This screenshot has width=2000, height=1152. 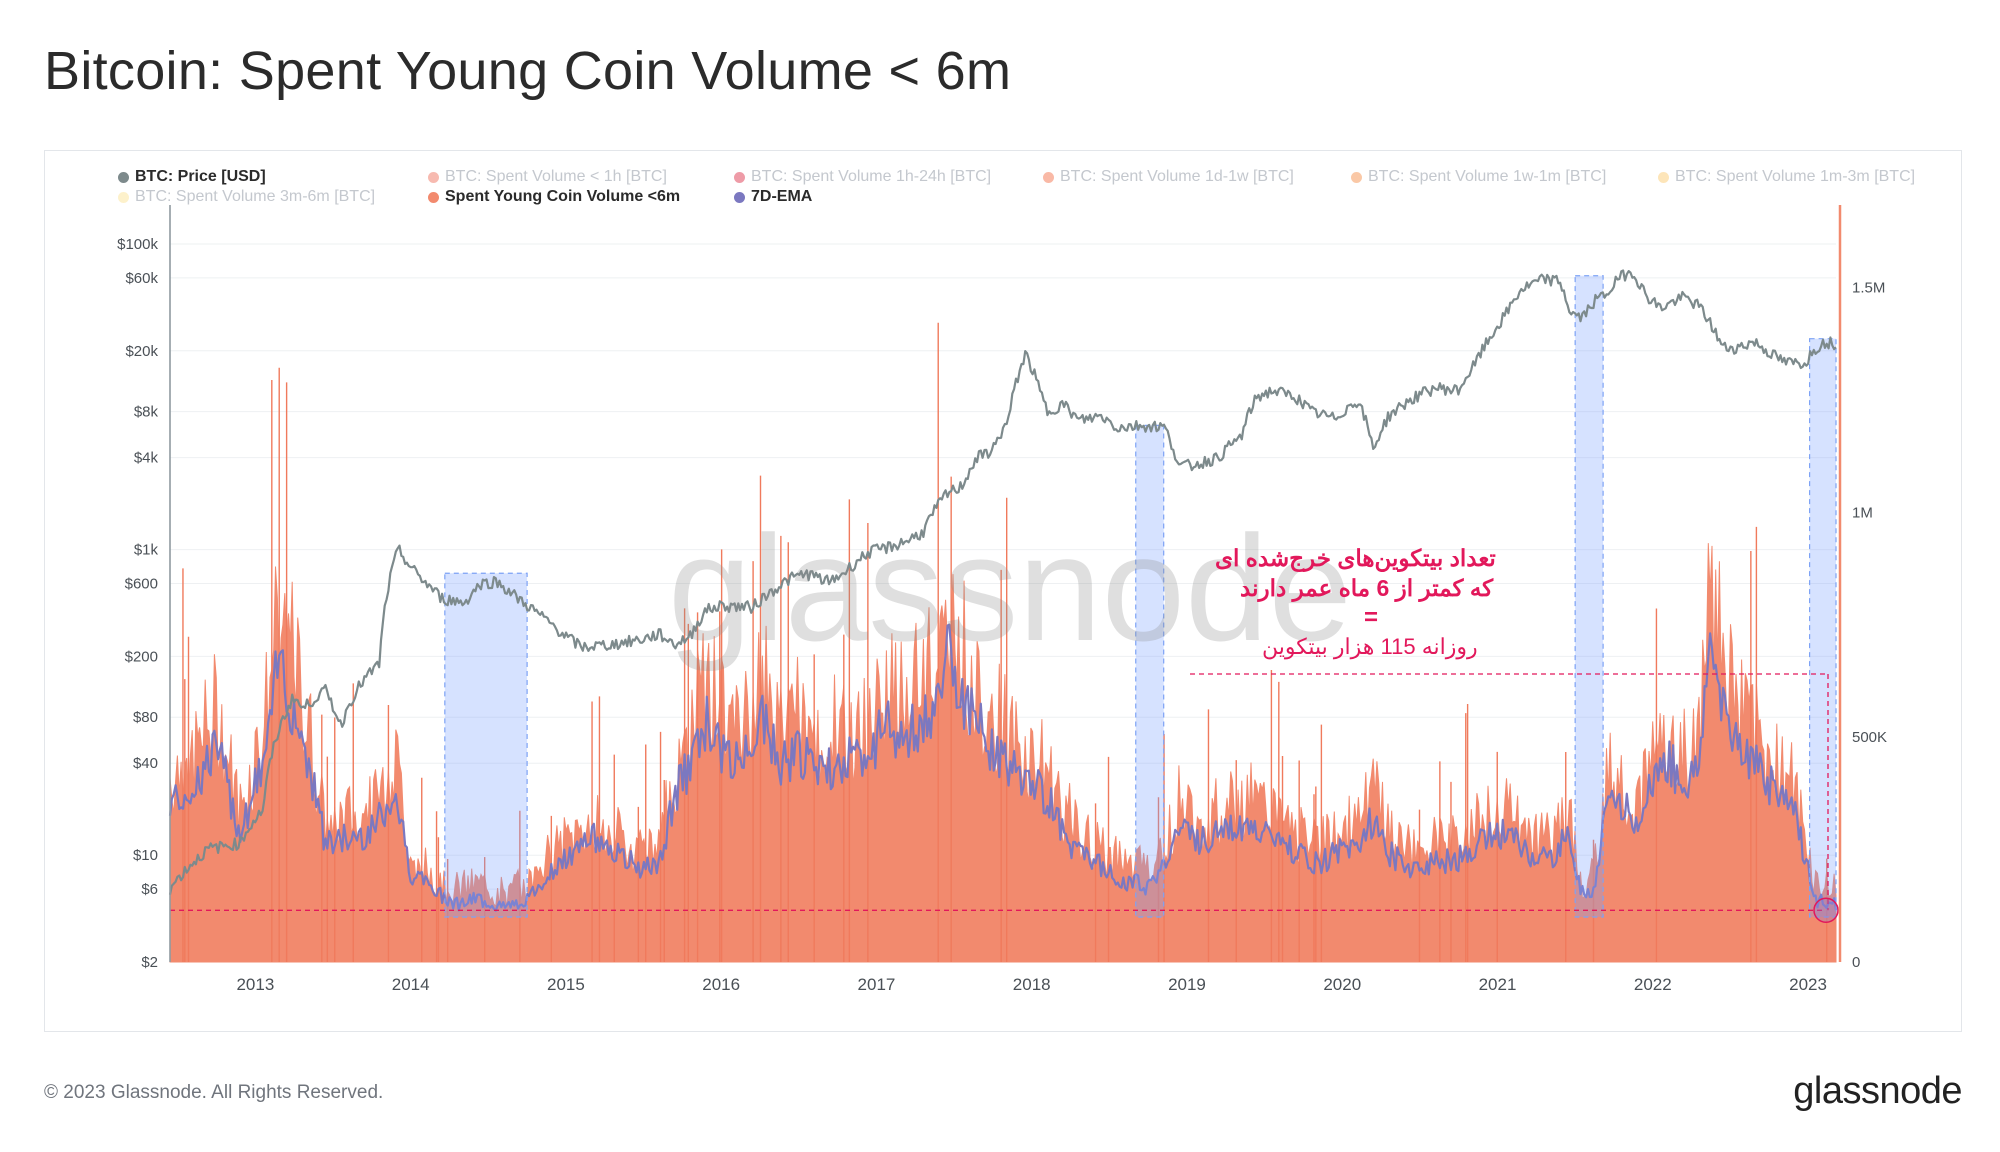 What do you see at coordinates (1856, 962) in the screenshot?
I see `y-right-tick-label: 0` at bounding box center [1856, 962].